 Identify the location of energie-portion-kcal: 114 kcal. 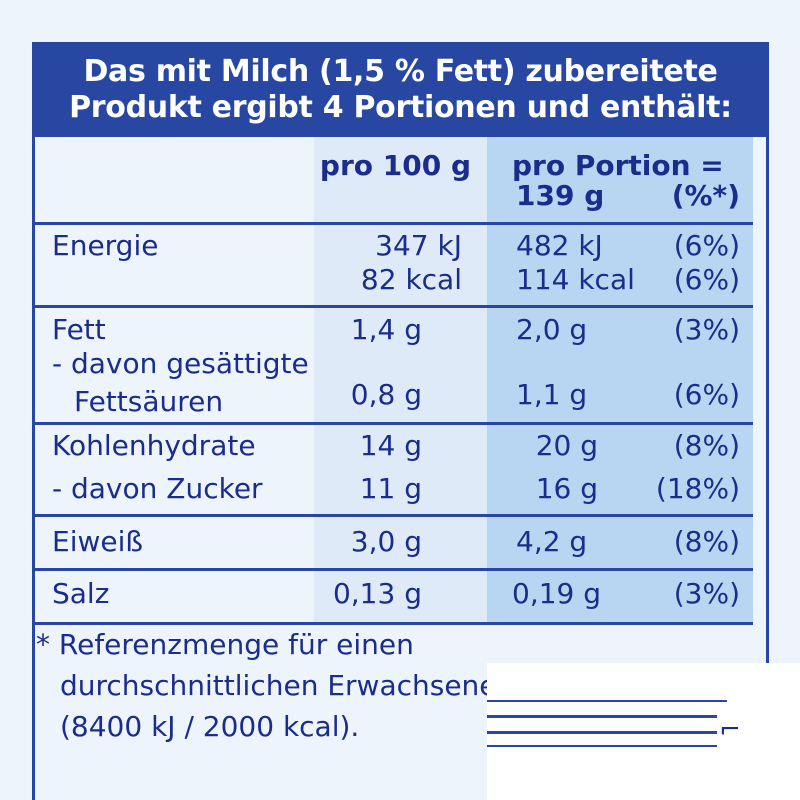
(575, 279).